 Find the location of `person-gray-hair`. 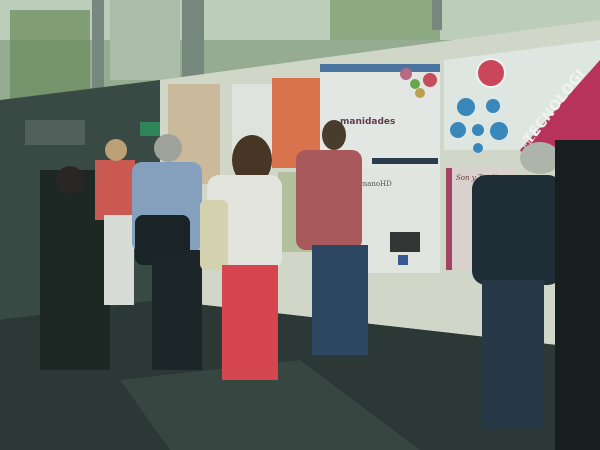

person-gray-hair is located at coordinates (167, 252).